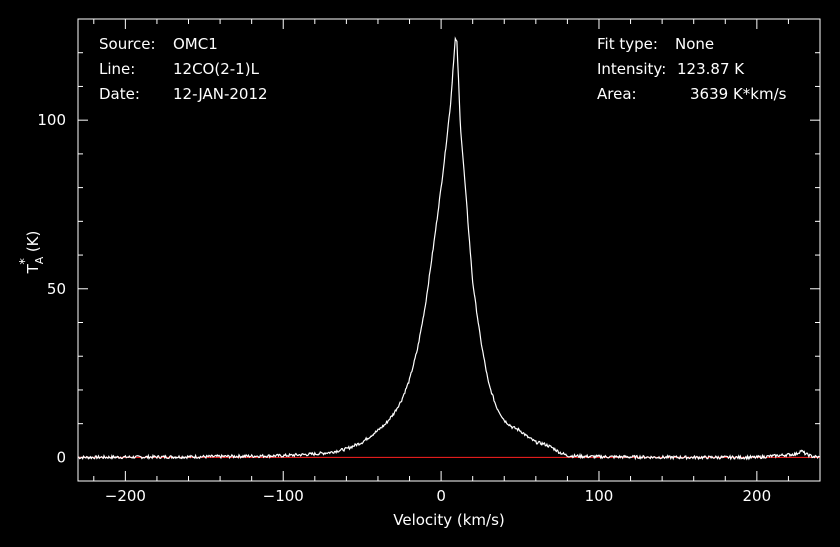 Image resolution: width=840 pixels, height=547 pixels. Describe the element at coordinates (632, 69) in the screenshot. I see `intensity-label: Intensity:` at that location.